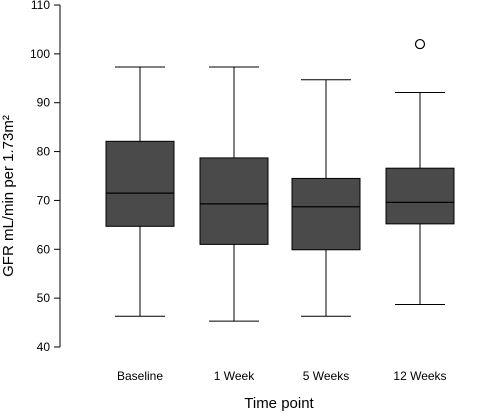 This screenshot has width=500, height=414. I want to click on y-tick-label: 90, so click(44, 103).